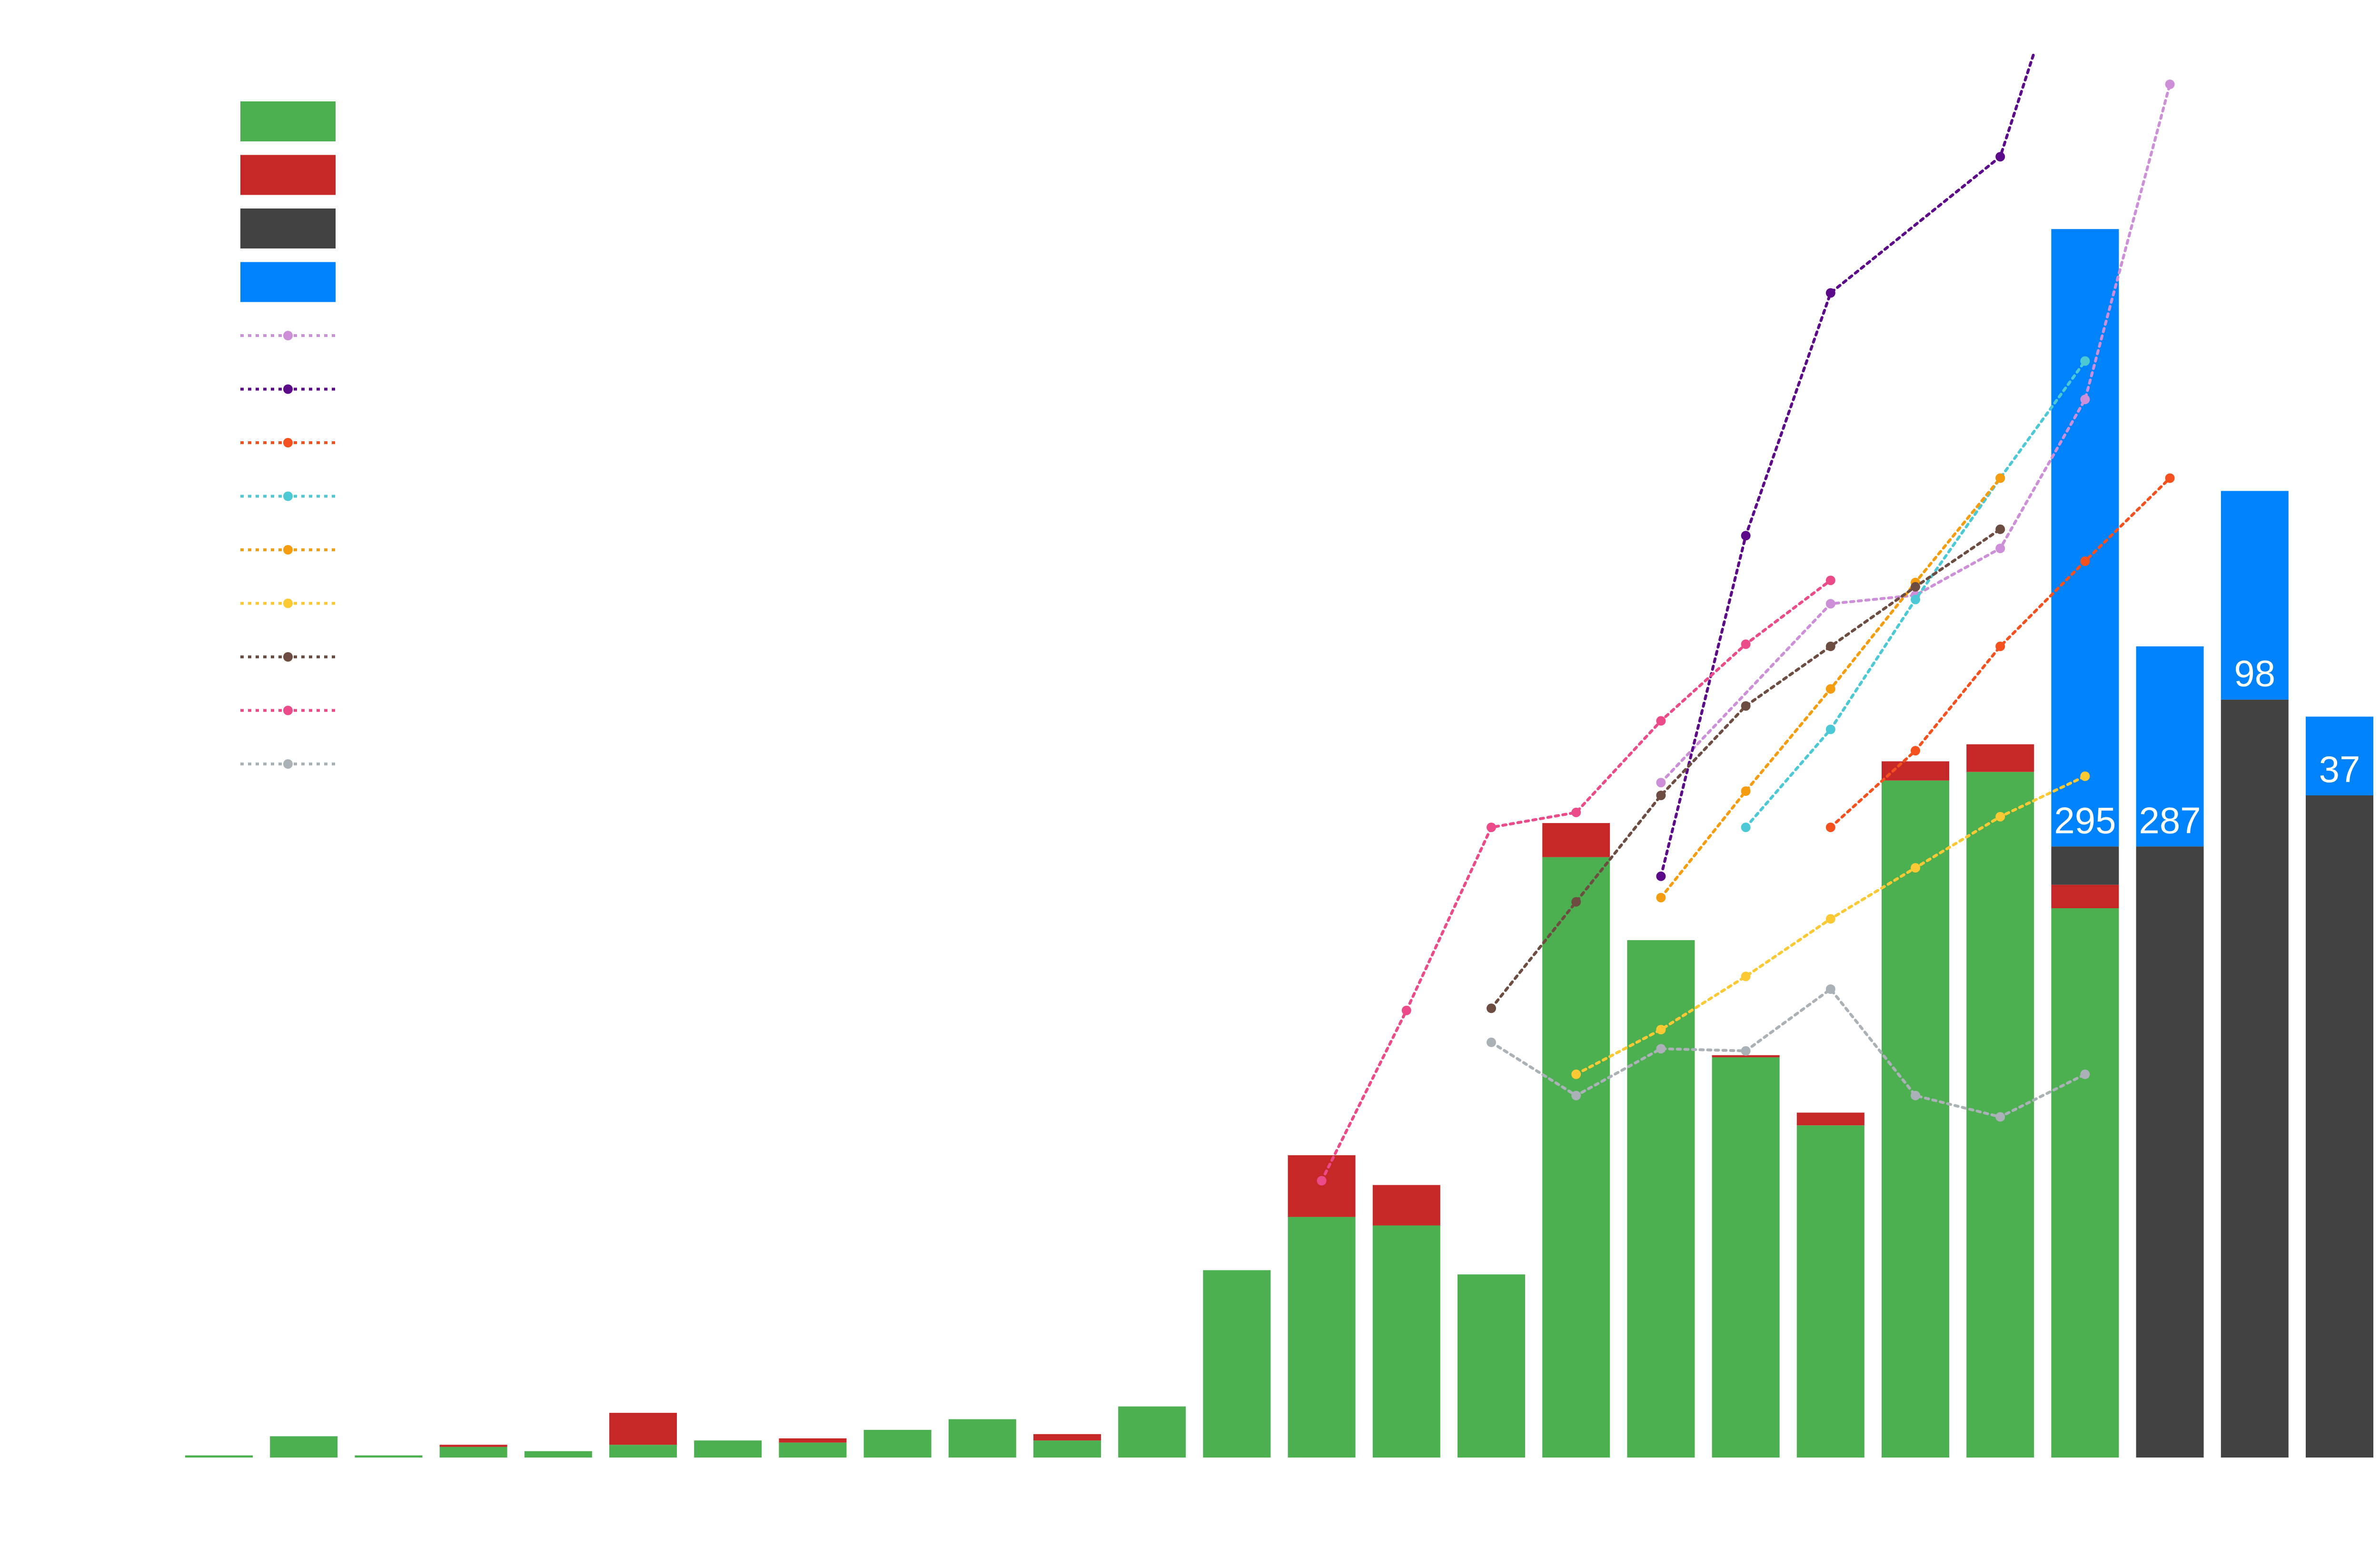 The width and height of the screenshot is (2380, 1567). What do you see at coordinates (2254, 673) in the screenshot?
I see `data-label-25: 98` at bounding box center [2254, 673].